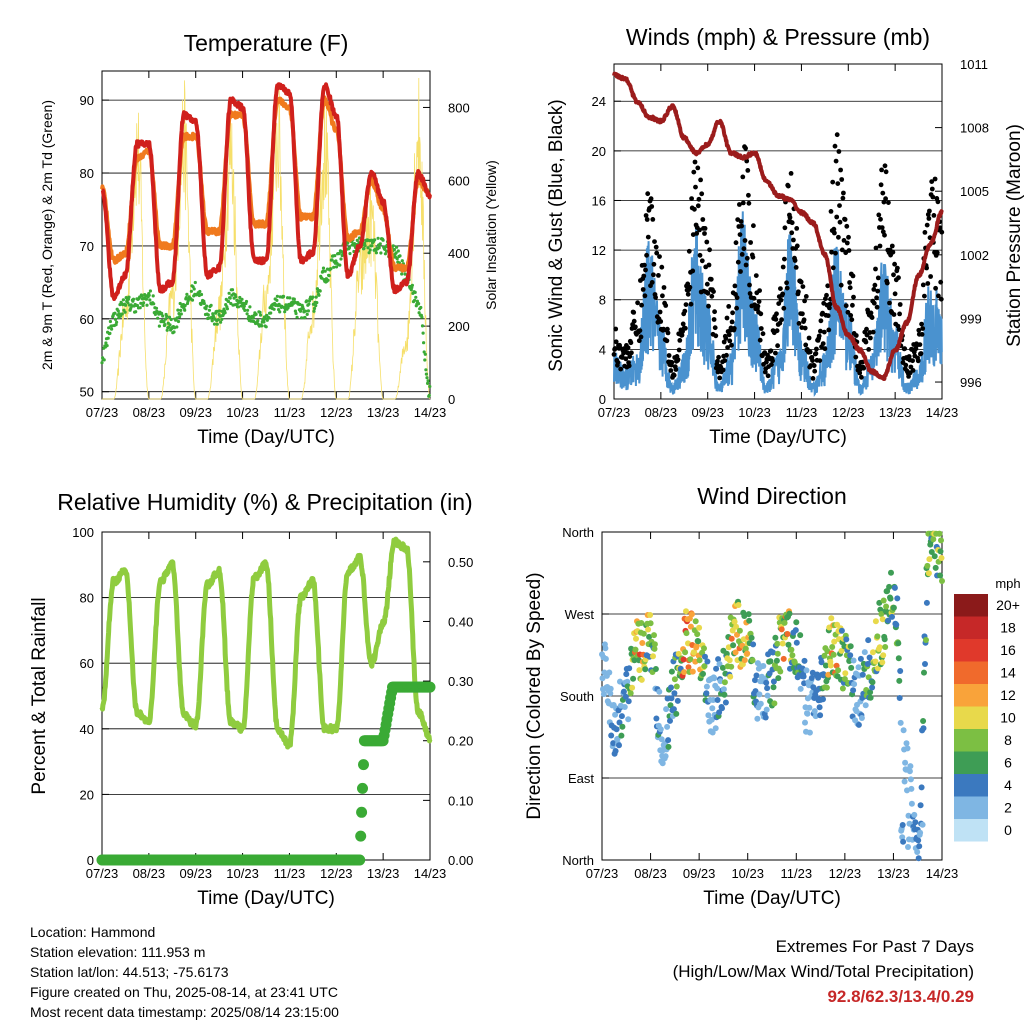 The width and height of the screenshot is (1024, 1024). Describe the element at coordinates (778, 437) in the screenshot. I see `x-axis-label-wind: Time (Day/UTC)` at that location.